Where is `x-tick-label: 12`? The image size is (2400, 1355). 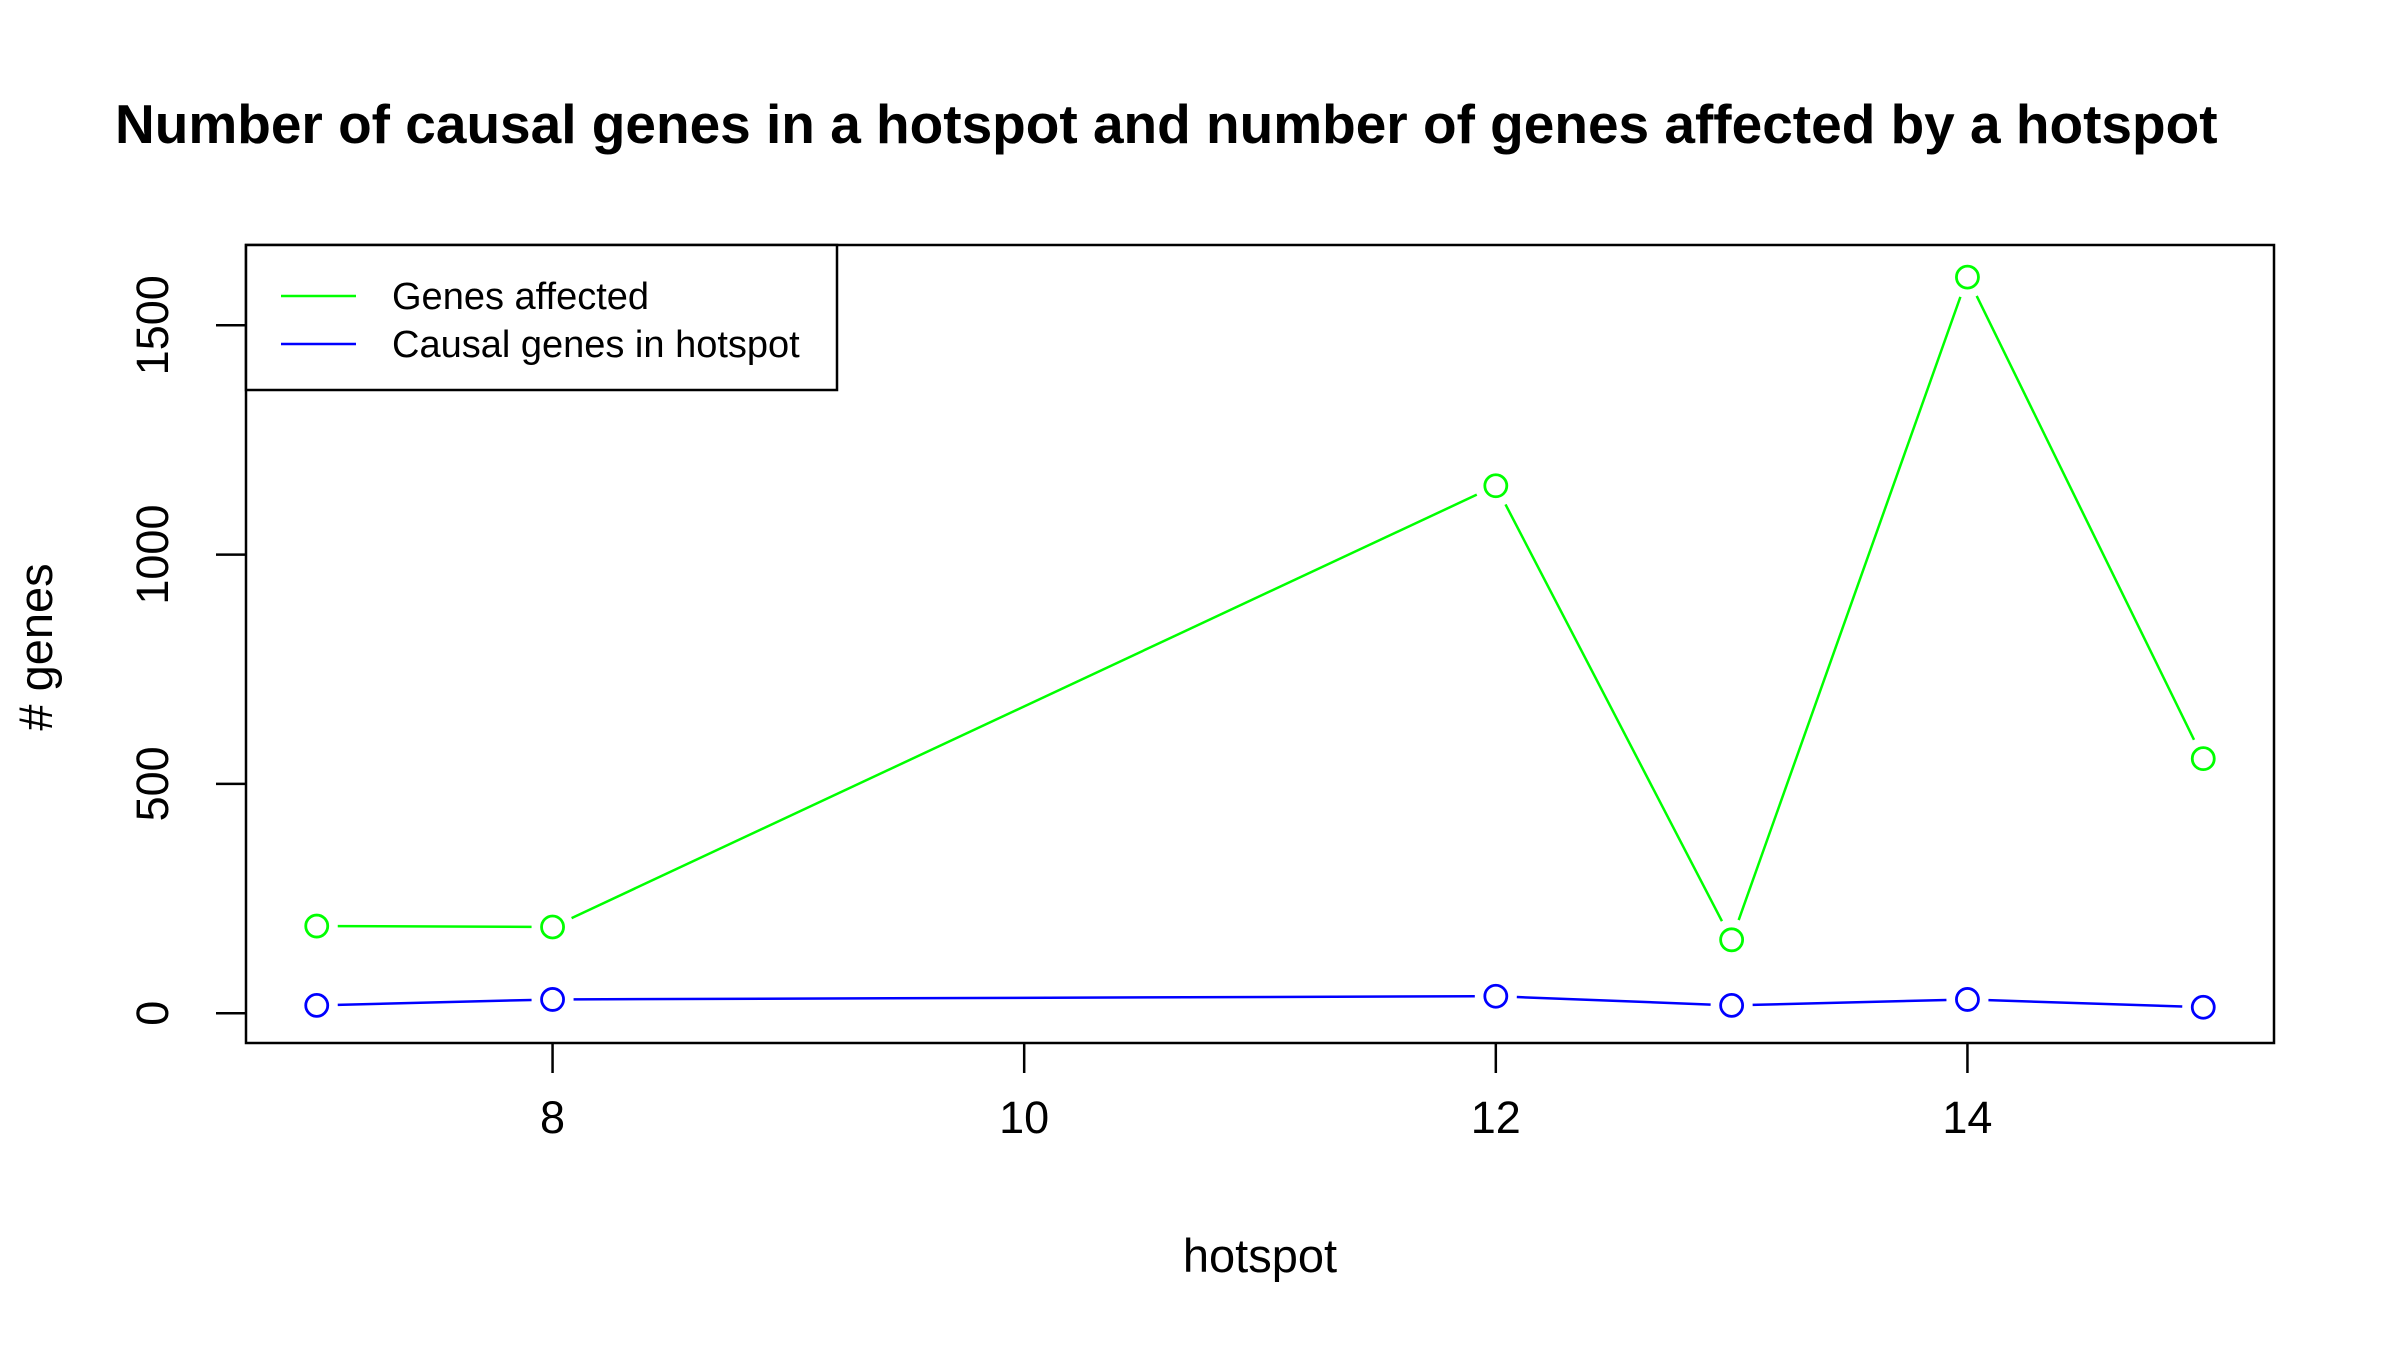
x-tick-label: 12 is located at coordinates (1496, 1117).